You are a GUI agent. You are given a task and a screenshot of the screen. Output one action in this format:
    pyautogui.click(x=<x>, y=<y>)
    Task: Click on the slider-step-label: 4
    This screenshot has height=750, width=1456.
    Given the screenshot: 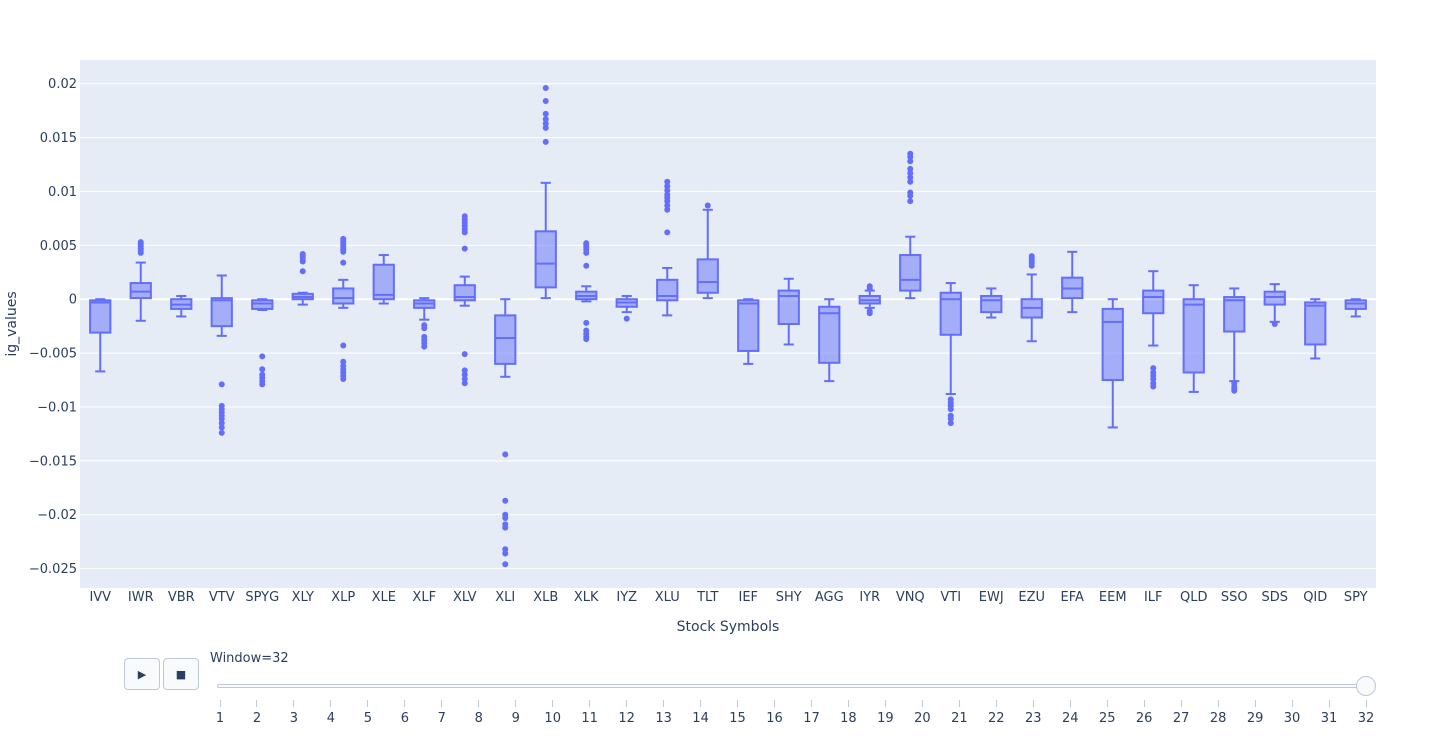 What is the action you would take?
    pyautogui.click(x=331, y=718)
    